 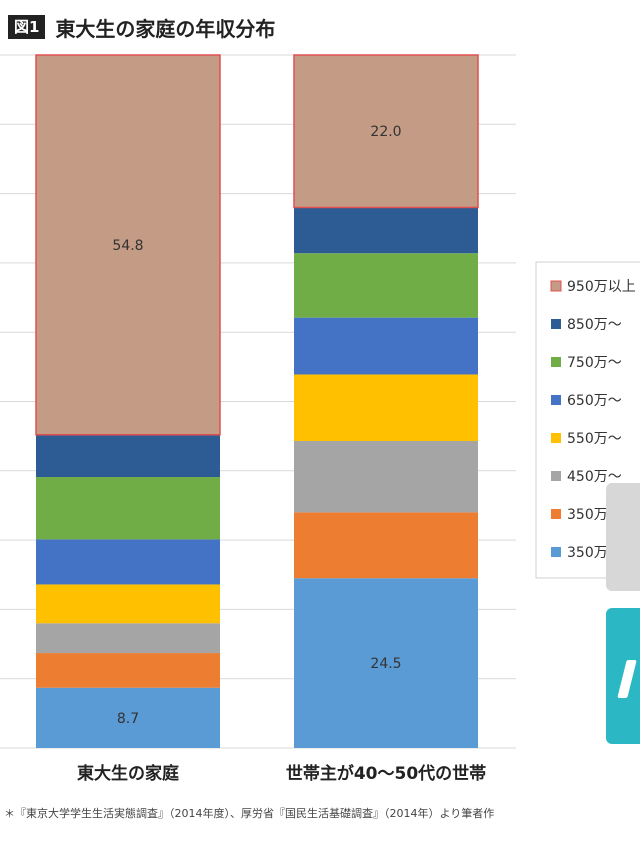 I want to click on figure-badge: 図1, so click(x=27, y=27).